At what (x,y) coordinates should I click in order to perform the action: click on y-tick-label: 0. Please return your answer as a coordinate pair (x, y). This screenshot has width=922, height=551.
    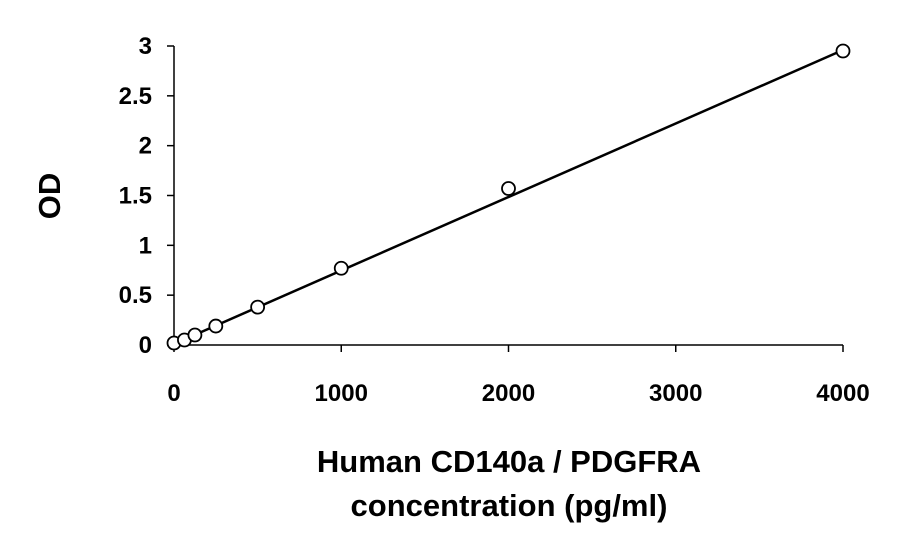
    Looking at the image, I should click on (145, 345).